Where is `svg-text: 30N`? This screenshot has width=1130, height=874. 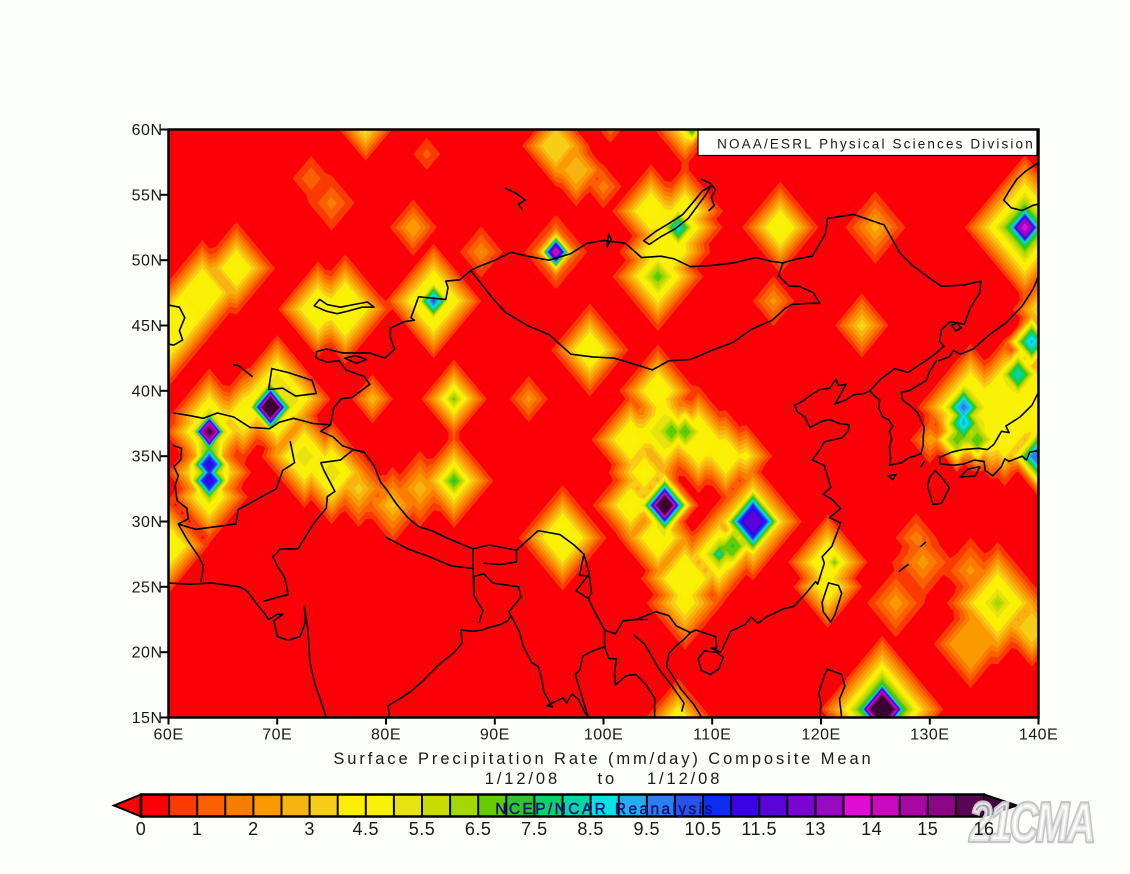
svg-text: 30N is located at coordinates (147, 522).